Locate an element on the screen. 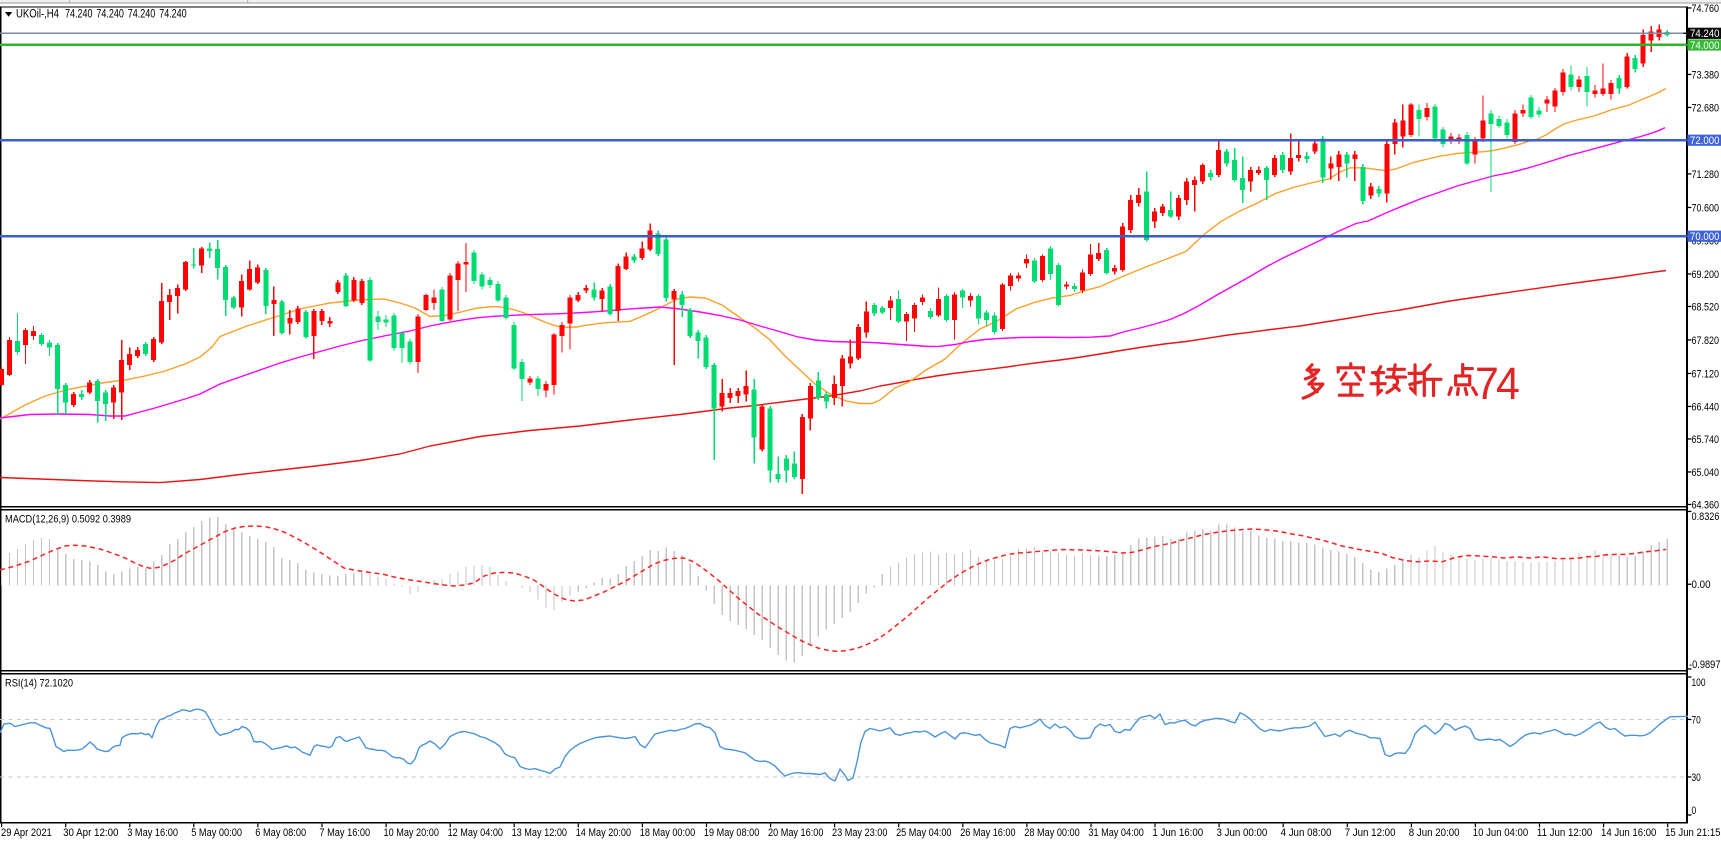 This screenshot has width=1721, height=841. svg-text: 7 Jun 12:00 is located at coordinates (1370, 833).